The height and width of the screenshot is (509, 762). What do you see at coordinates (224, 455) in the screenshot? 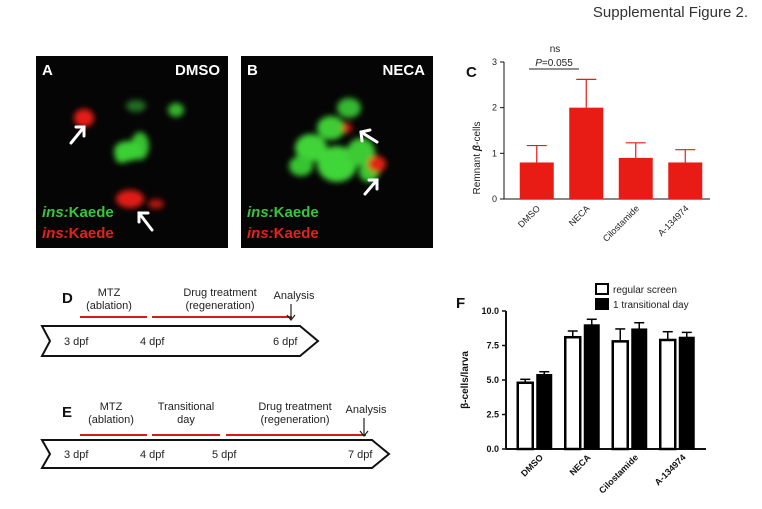
I see `e-tick-3: 5 dpf` at bounding box center [224, 455].